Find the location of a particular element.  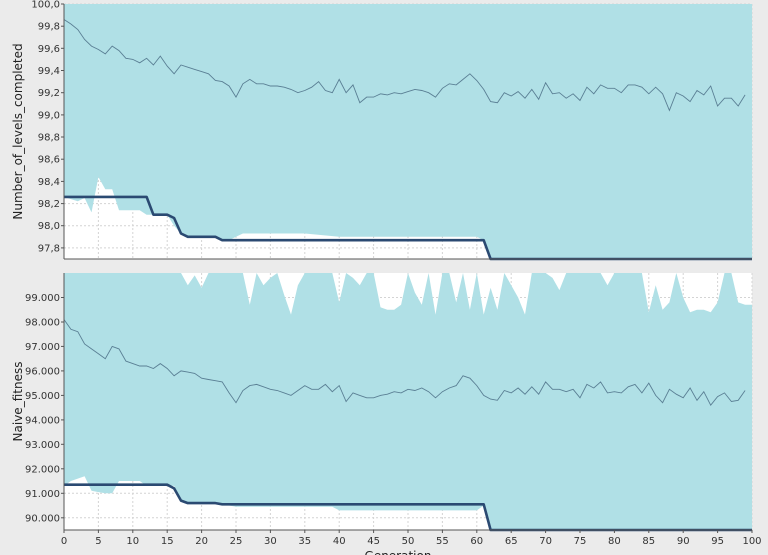

x-tick-label: 60 is located at coordinates (476, 541).